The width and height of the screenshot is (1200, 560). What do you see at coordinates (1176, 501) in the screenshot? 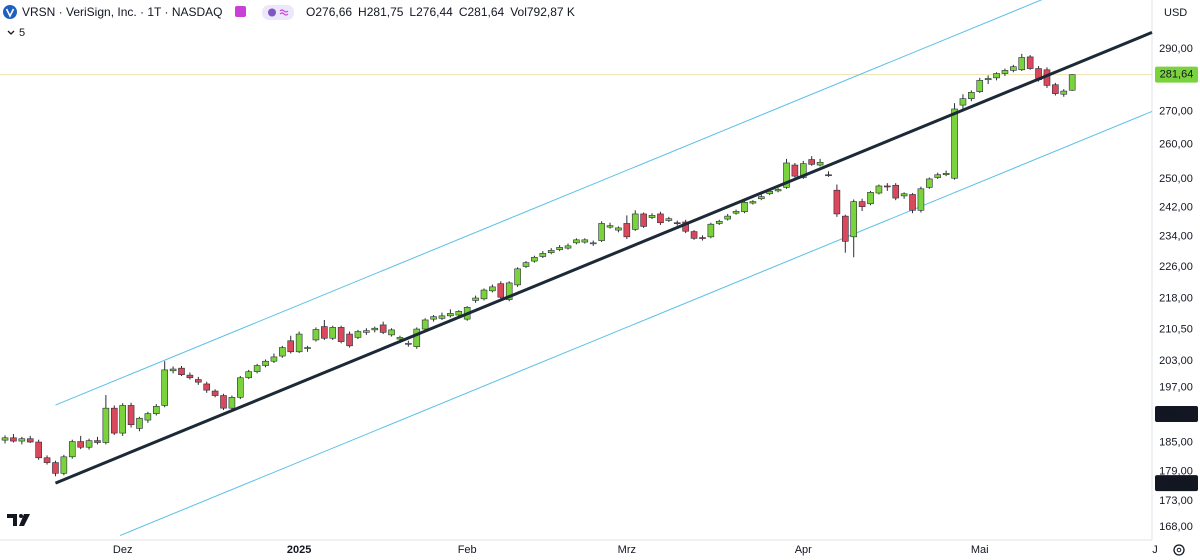
I see `y-tick-label: 173,00` at bounding box center [1176, 501].